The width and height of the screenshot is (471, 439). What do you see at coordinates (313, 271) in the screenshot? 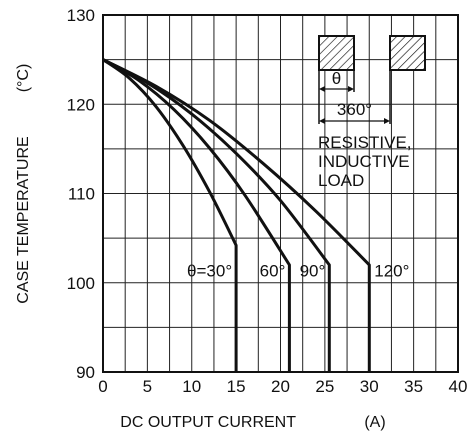
I see `series-label: 90°` at bounding box center [313, 271].